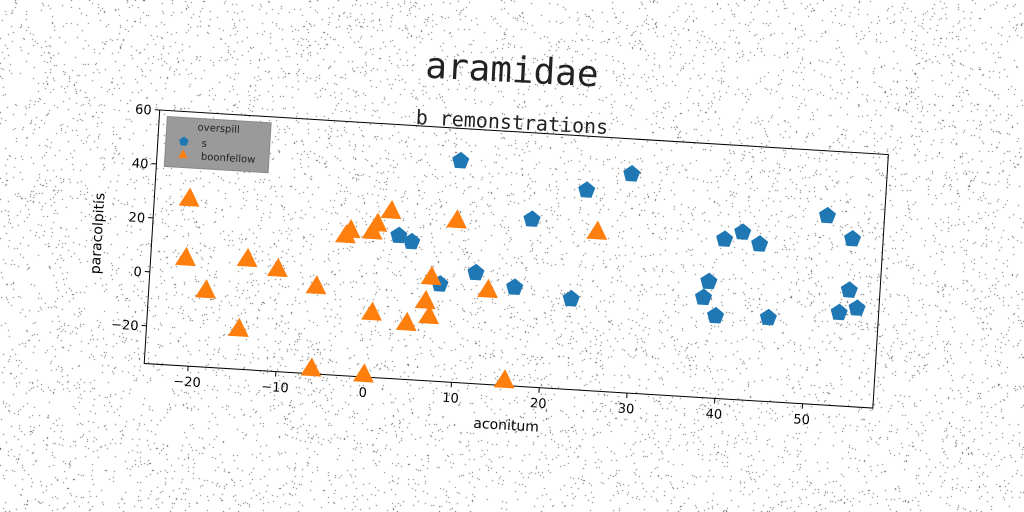 Image resolution: width=1024 pixels, height=512 pixels. Describe the element at coordinates (713, 415) in the screenshot. I see `x-tick-label: 40` at that location.